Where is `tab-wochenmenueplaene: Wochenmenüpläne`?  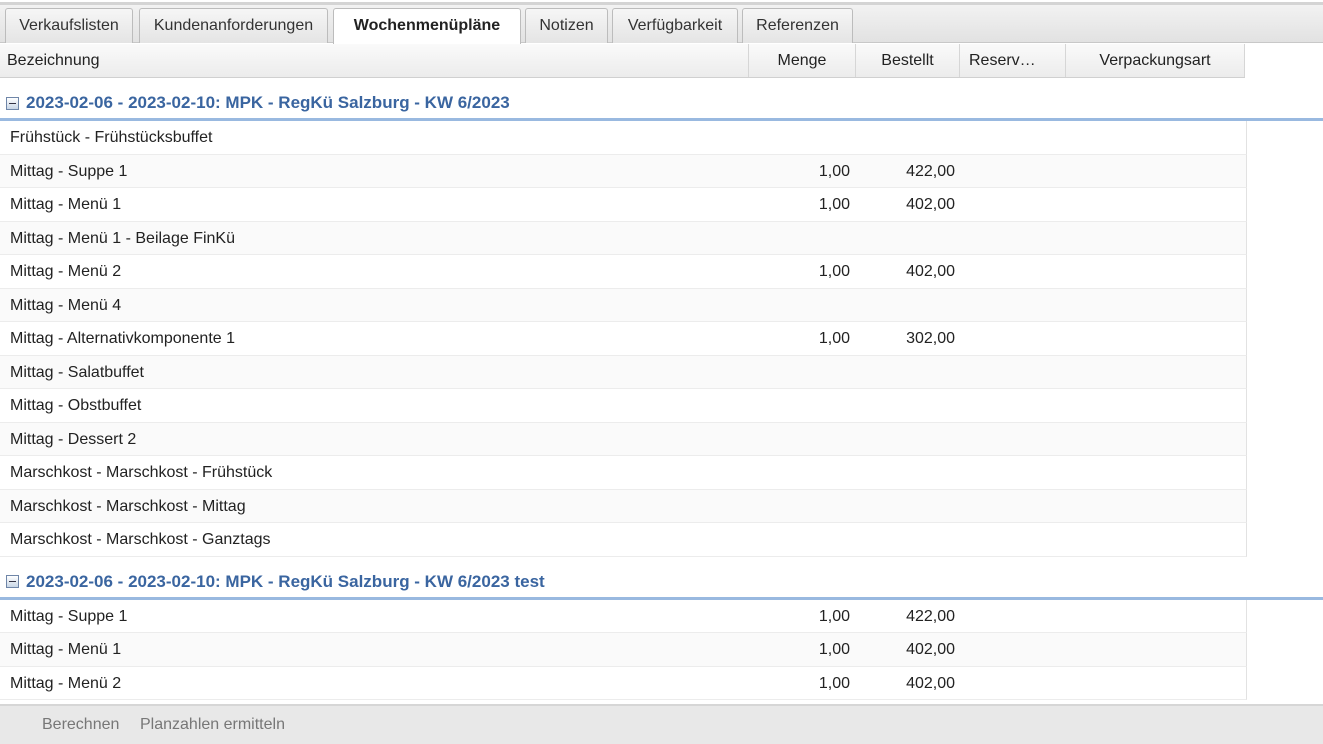
tab-wochenmenueplaene: Wochenmenüpläne is located at coordinates (427, 26).